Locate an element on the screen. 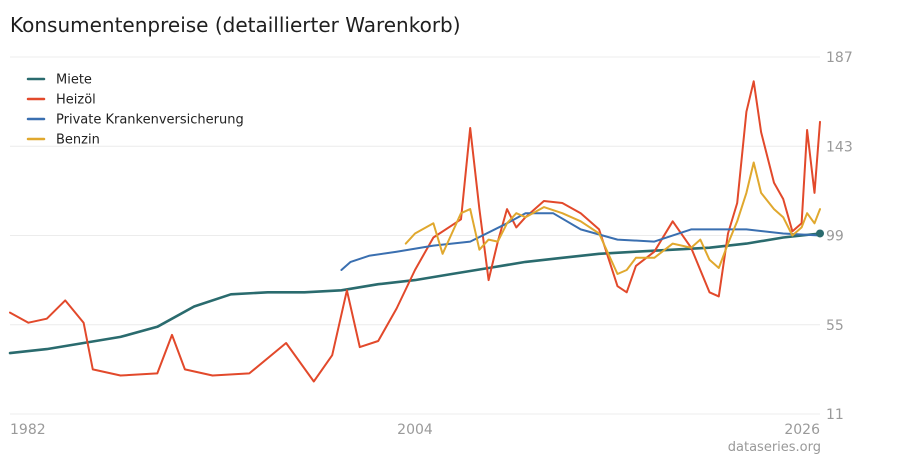  legend-label-2: Private Krankenversicherung is located at coordinates (150, 120).